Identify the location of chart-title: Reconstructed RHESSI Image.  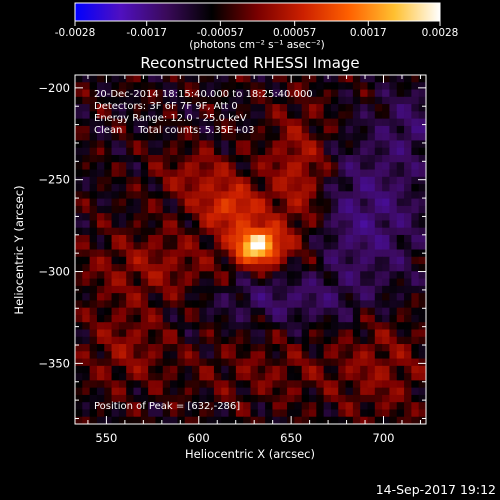
(249, 63).